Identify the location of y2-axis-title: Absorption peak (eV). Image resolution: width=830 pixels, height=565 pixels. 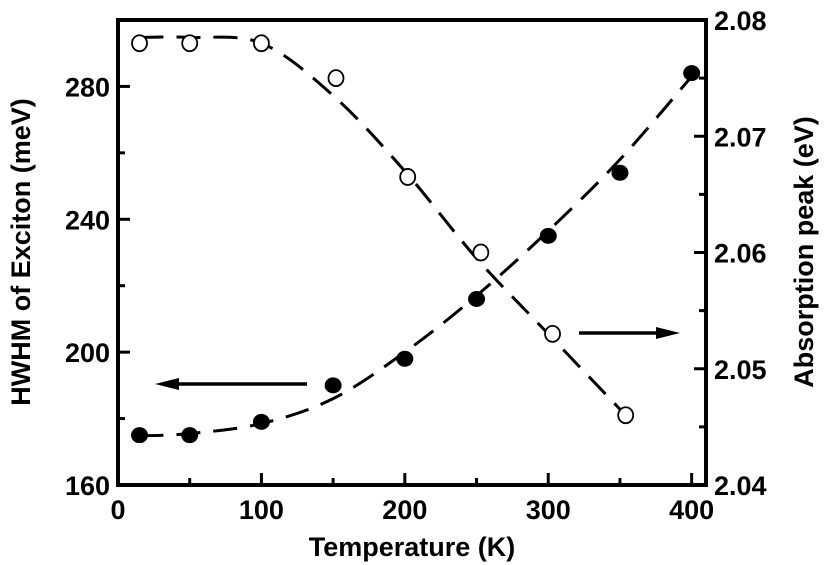
(804, 252).